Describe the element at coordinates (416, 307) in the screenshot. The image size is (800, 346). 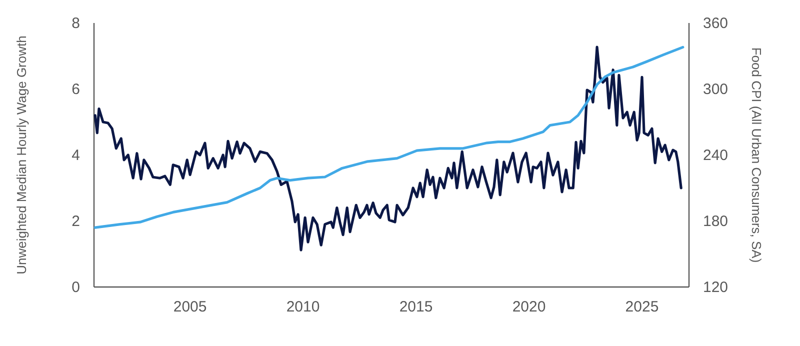
I see `x-tick-label: 2015` at that location.